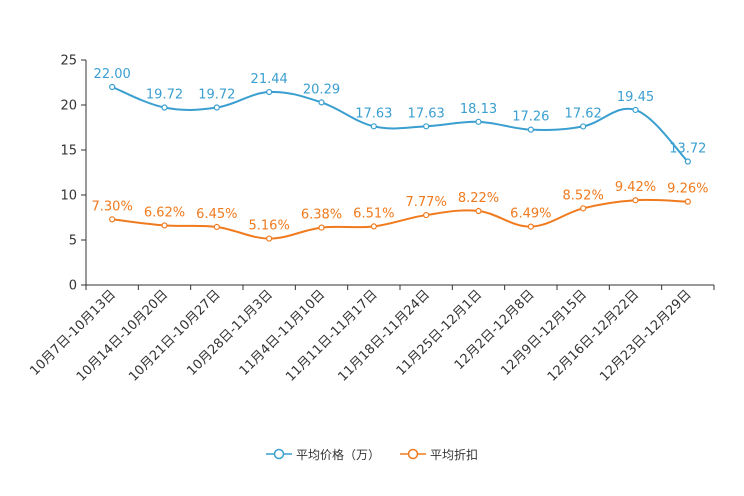  I want to click on data-label: 19.45, so click(635, 97).